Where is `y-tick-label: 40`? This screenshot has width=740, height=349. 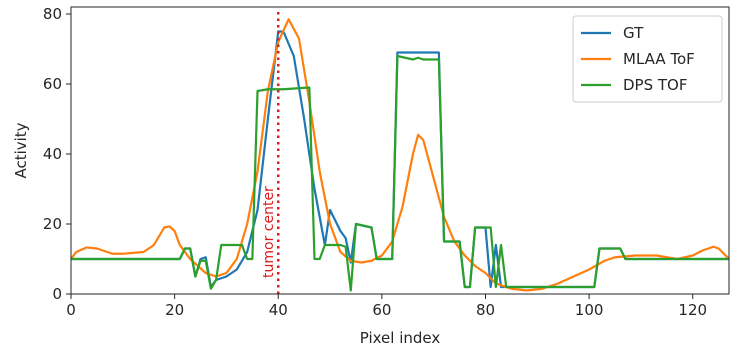 y-tick-label: 40 is located at coordinates (52, 154).